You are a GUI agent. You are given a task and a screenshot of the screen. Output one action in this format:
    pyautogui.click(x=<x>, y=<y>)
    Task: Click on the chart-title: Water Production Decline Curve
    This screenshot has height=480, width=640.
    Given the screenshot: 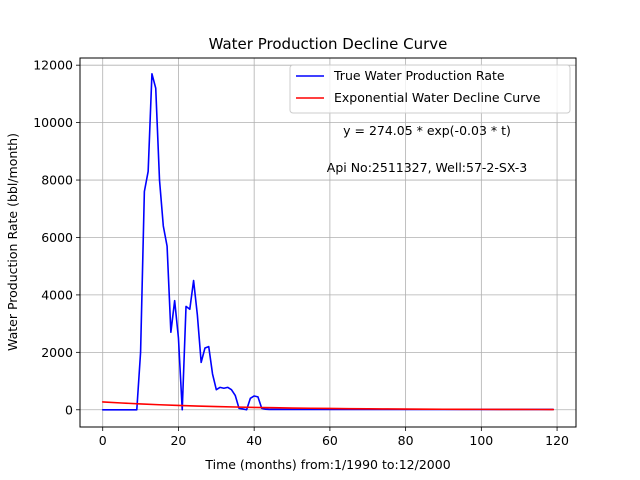 What is the action you would take?
    pyautogui.click(x=328, y=44)
    